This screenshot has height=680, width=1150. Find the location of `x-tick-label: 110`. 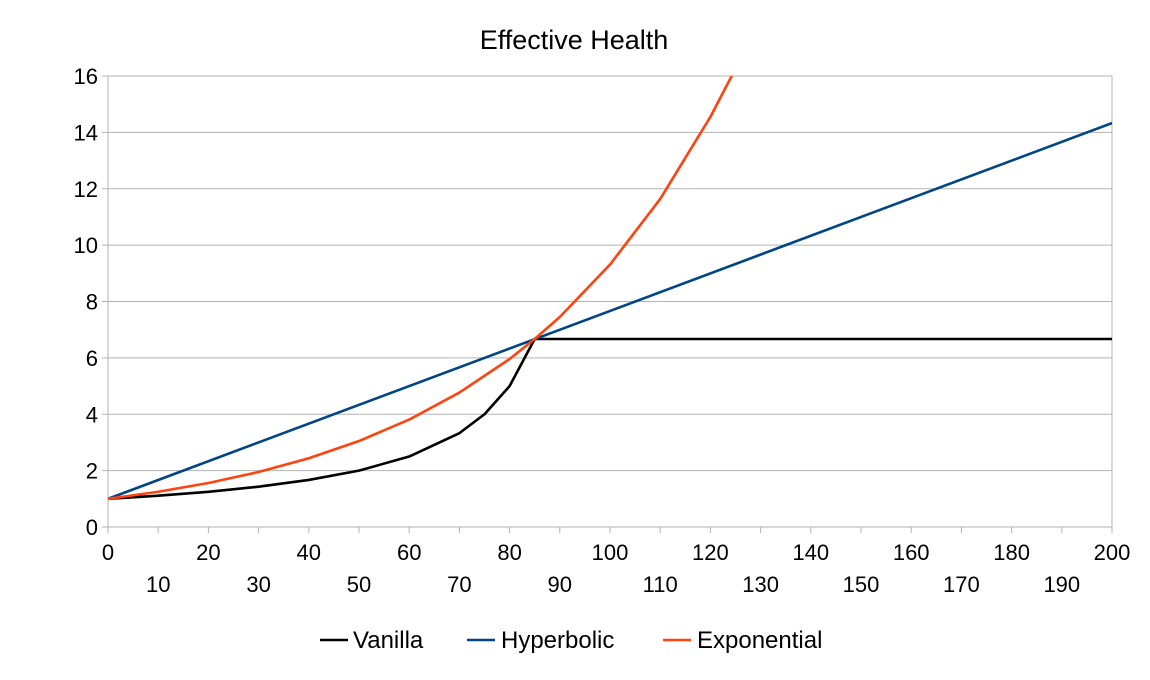

x-tick-label: 110 is located at coordinates (660, 584).